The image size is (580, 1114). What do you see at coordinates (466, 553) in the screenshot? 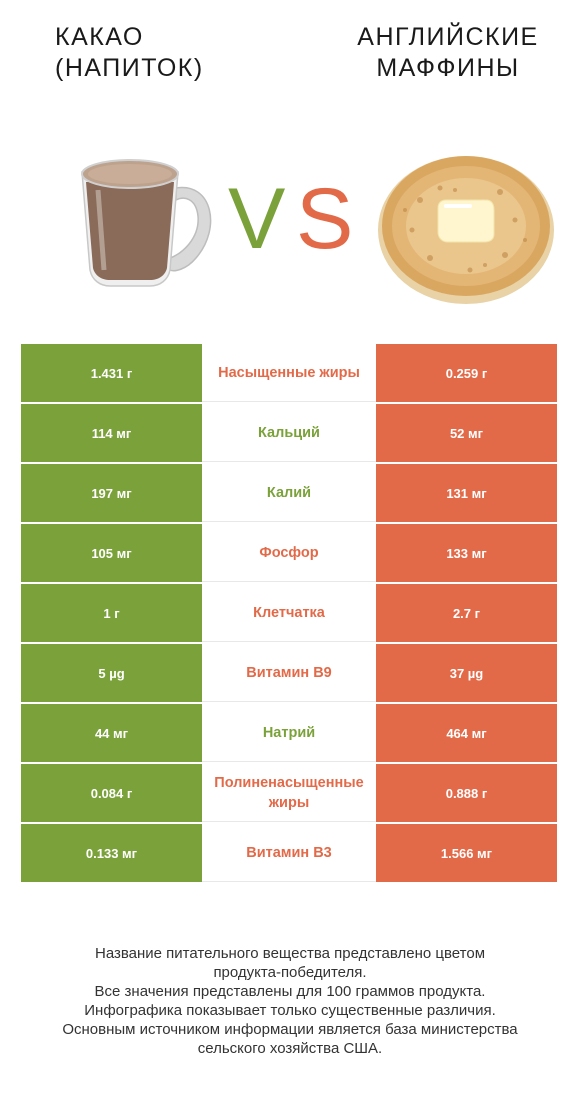
I see `right-value-cell: 133 мг` at bounding box center [466, 553].